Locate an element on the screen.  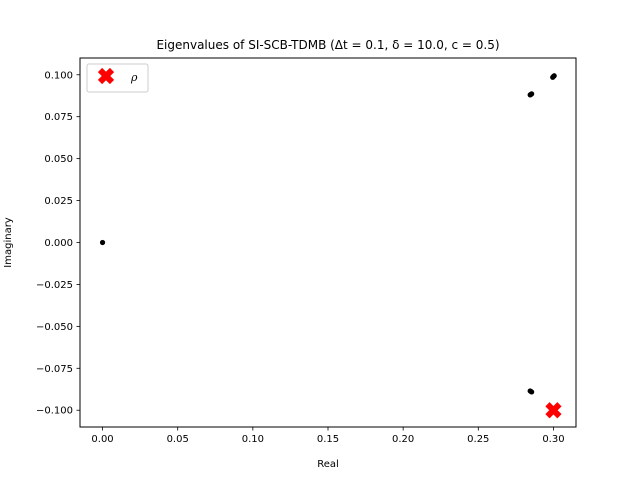
legend-x-marker is located at coordinates (106, 76).